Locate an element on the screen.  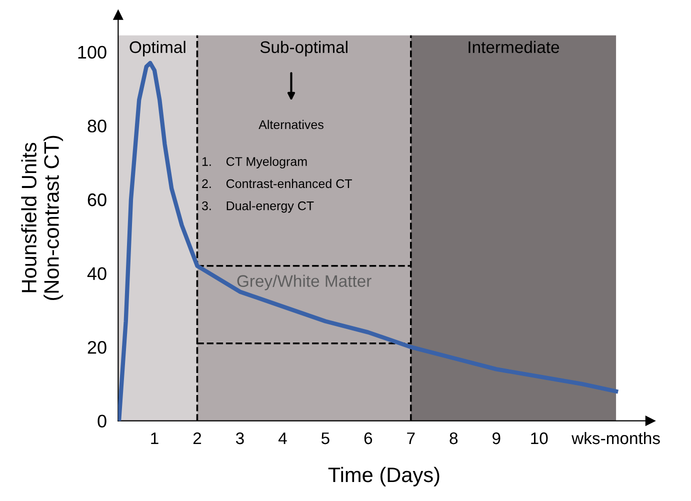
x-tick-label: 8 is located at coordinates (454, 438).